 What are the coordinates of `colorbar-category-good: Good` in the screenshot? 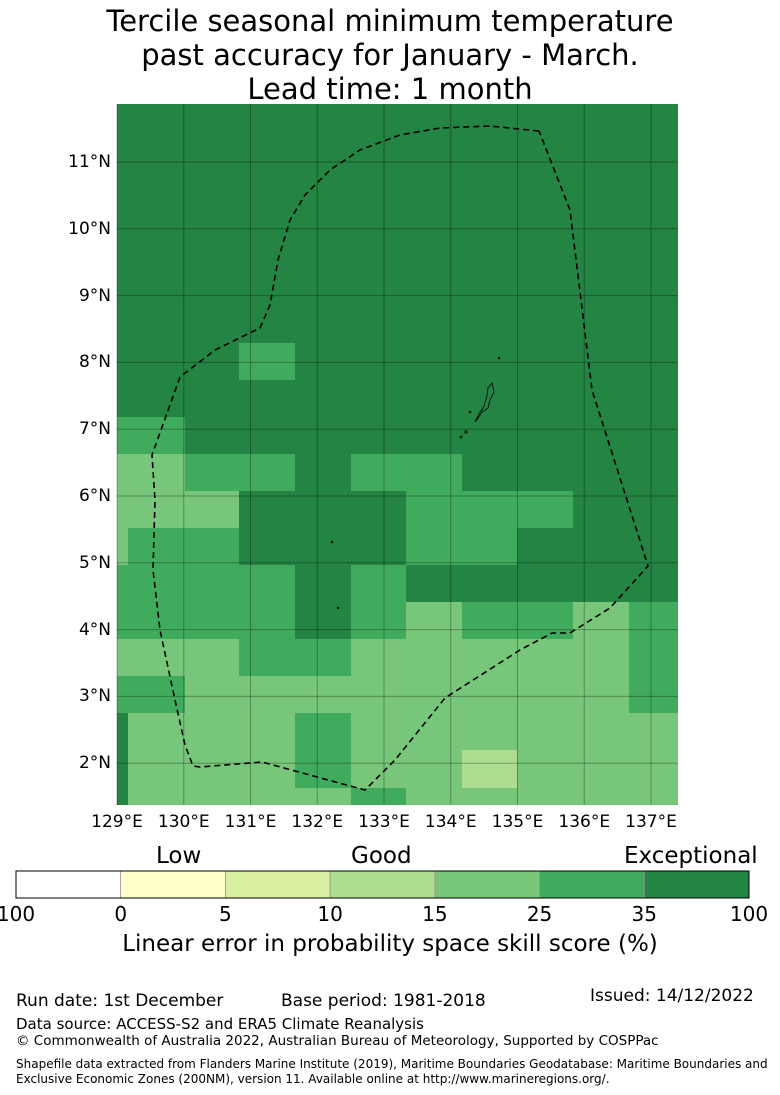 It's located at (381, 856).